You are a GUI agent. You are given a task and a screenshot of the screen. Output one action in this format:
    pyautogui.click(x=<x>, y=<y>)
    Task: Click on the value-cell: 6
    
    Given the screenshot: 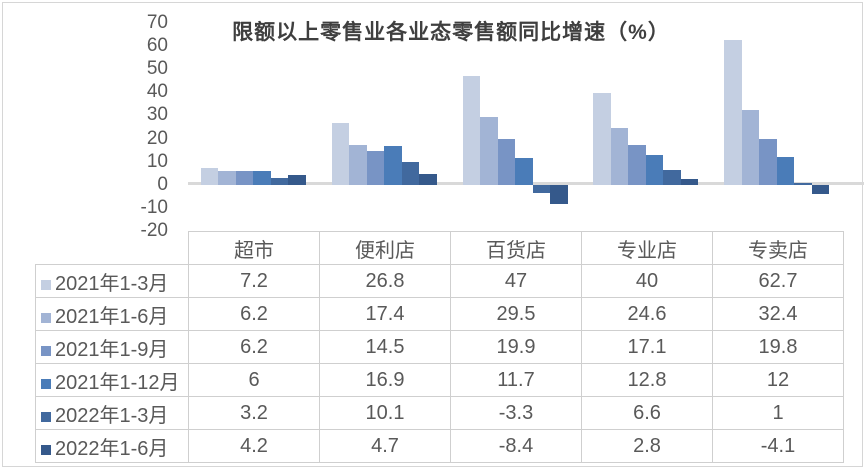 What is the action you would take?
    pyautogui.click(x=254, y=380)
    